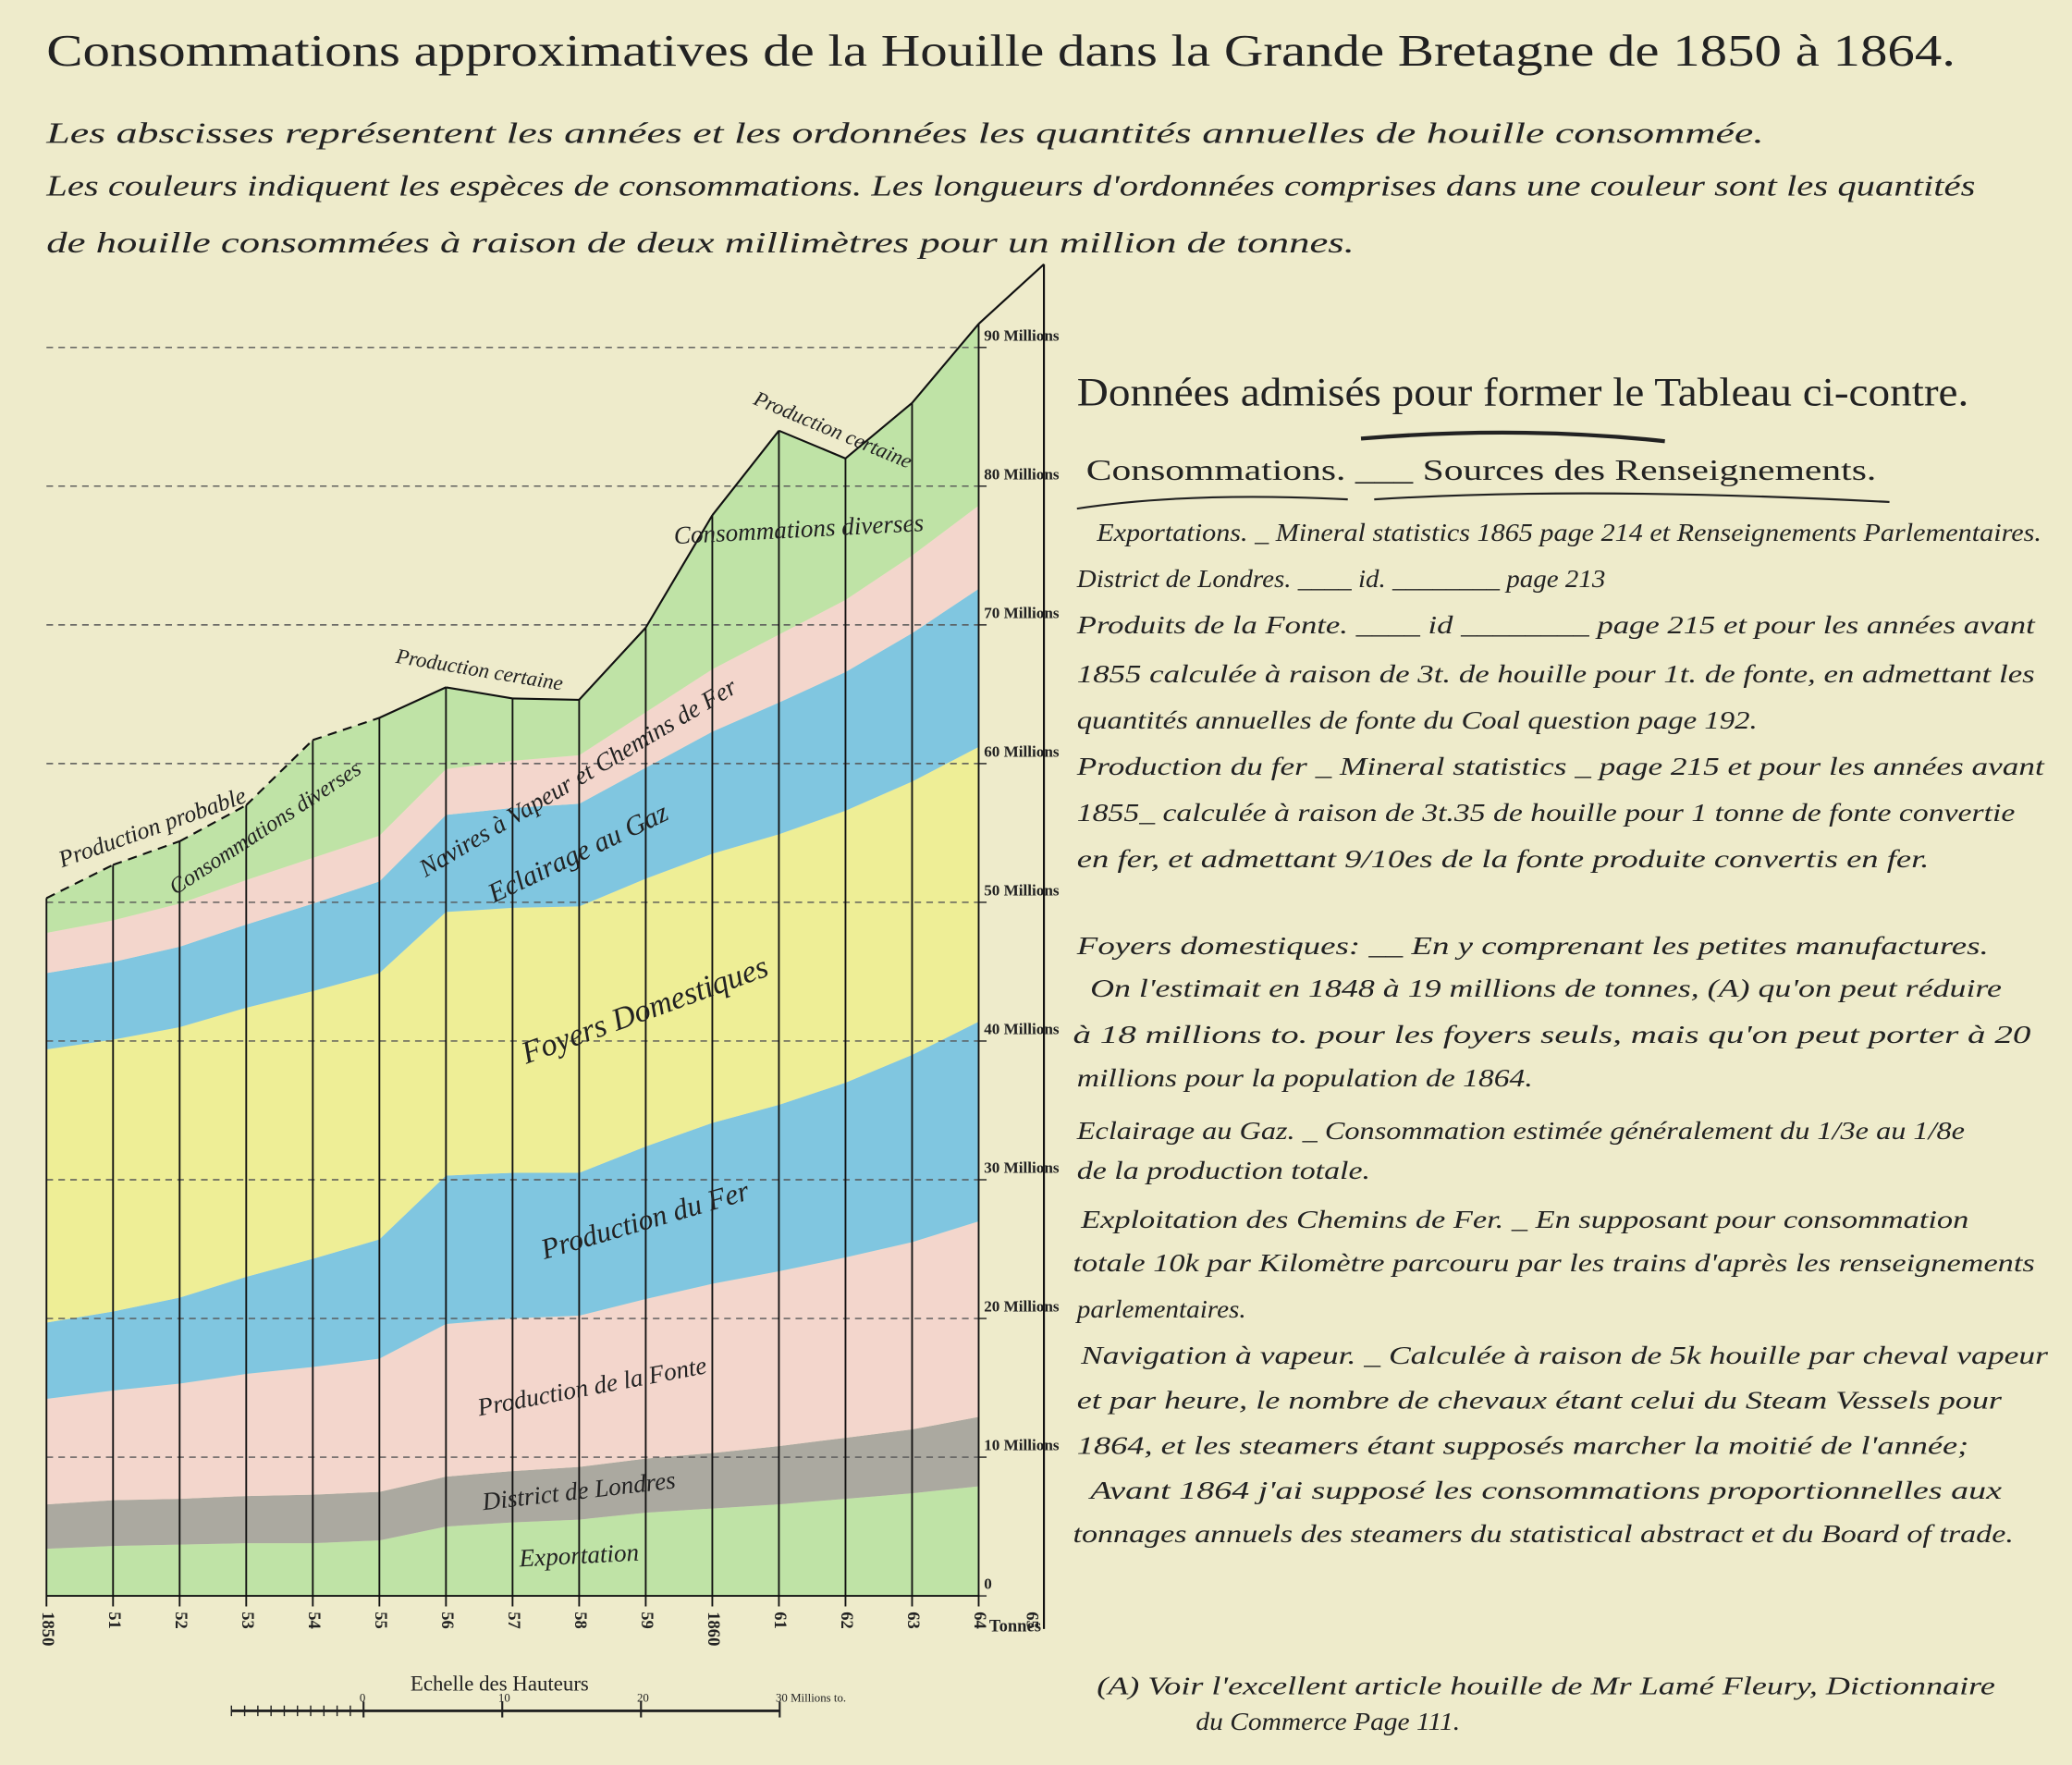  What do you see at coordinates (913, 1620) in the screenshot?
I see `x-tick-label: 63` at bounding box center [913, 1620].